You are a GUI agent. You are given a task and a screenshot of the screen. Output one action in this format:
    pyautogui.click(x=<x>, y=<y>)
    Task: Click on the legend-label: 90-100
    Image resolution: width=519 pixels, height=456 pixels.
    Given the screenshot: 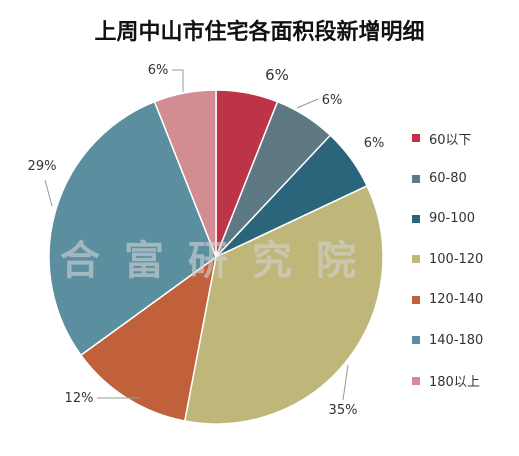 What is the action you would take?
    pyautogui.click(x=452, y=219)
    